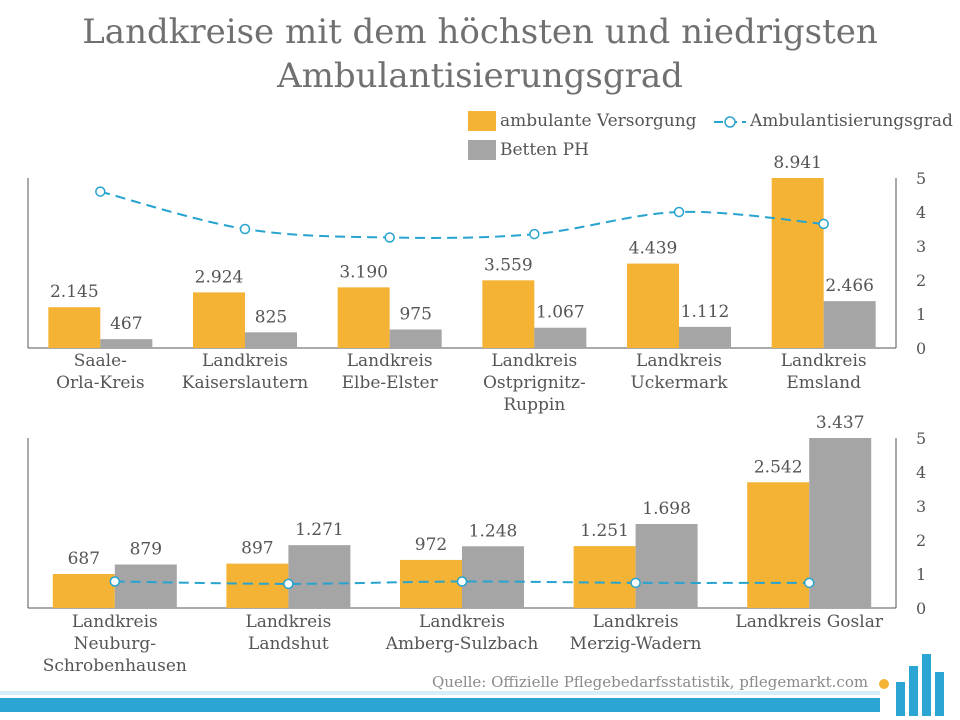  Describe the element at coordinates (440, 693) in the screenshot. I see `footer-stripe-light` at that location.